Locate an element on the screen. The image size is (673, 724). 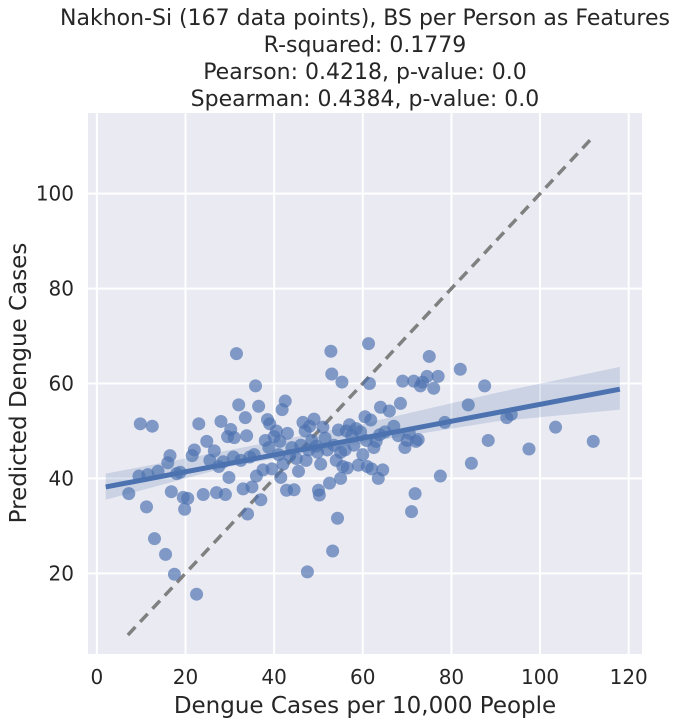
x-axis-ticks: 0 20 40 60 80 100 120 is located at coordinates (368, 677).